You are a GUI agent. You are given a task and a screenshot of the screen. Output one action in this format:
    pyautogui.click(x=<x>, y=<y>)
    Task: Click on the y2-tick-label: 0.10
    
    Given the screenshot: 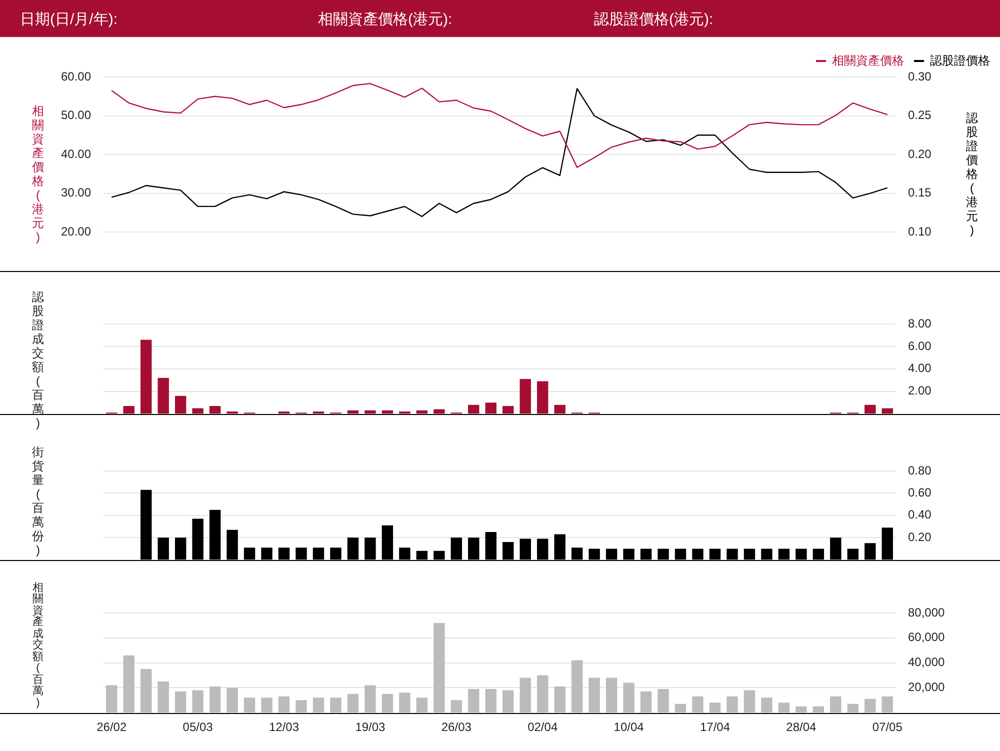 What is the action you would take?
    pyautogui.click(x=920, y=231)
    